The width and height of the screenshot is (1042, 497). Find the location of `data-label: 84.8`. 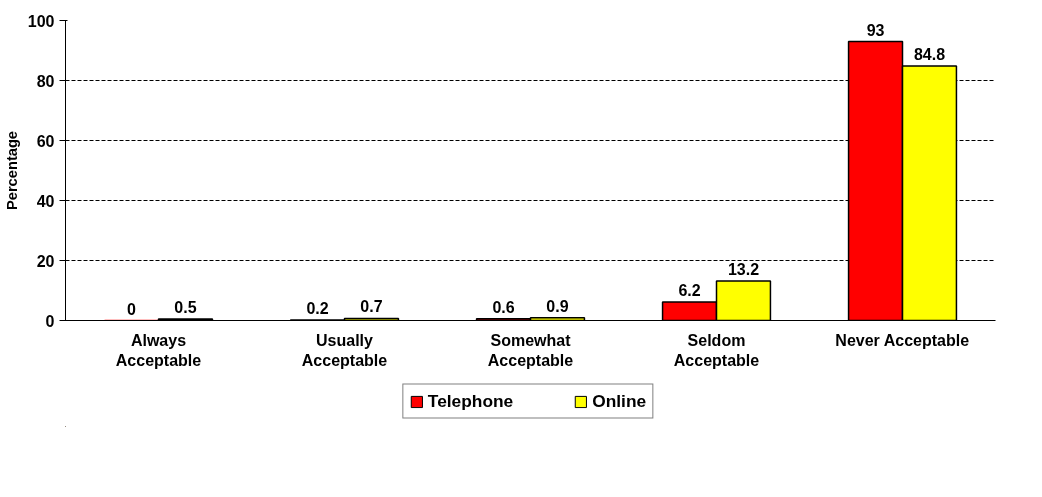

data-label: 84.8 is located at coordinates (929, 55).